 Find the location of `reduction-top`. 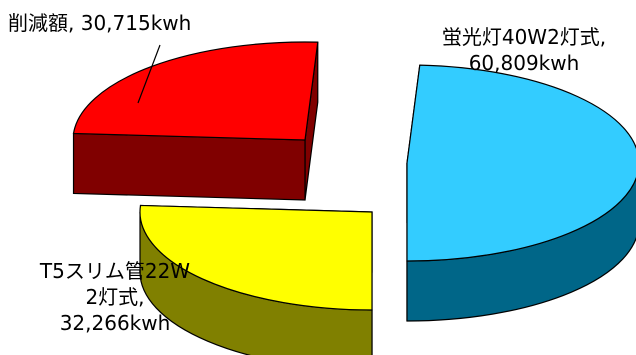

reduction-top is located at coordinates (195, 91).